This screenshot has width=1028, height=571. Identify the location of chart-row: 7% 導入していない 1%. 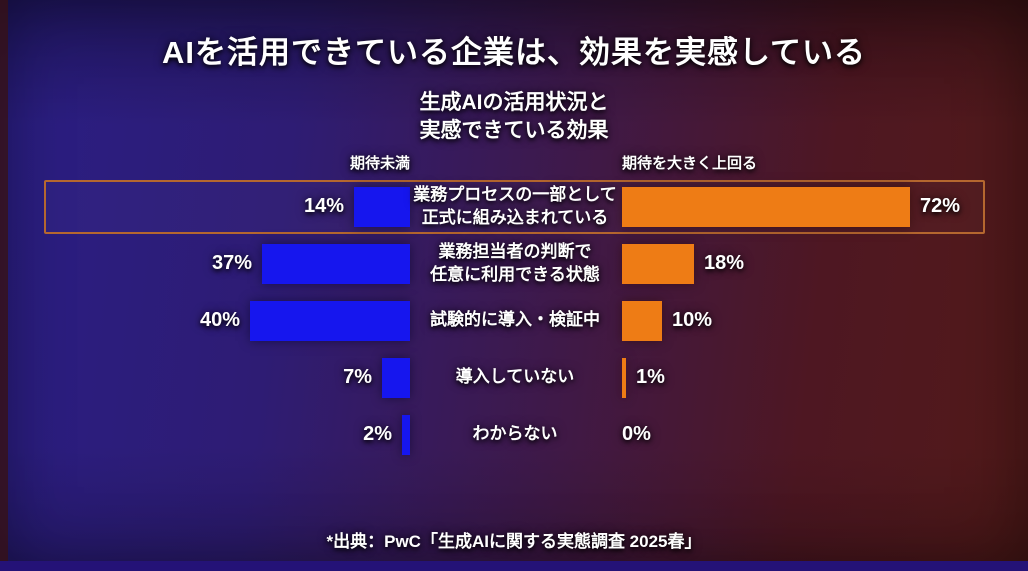
(514, 377).